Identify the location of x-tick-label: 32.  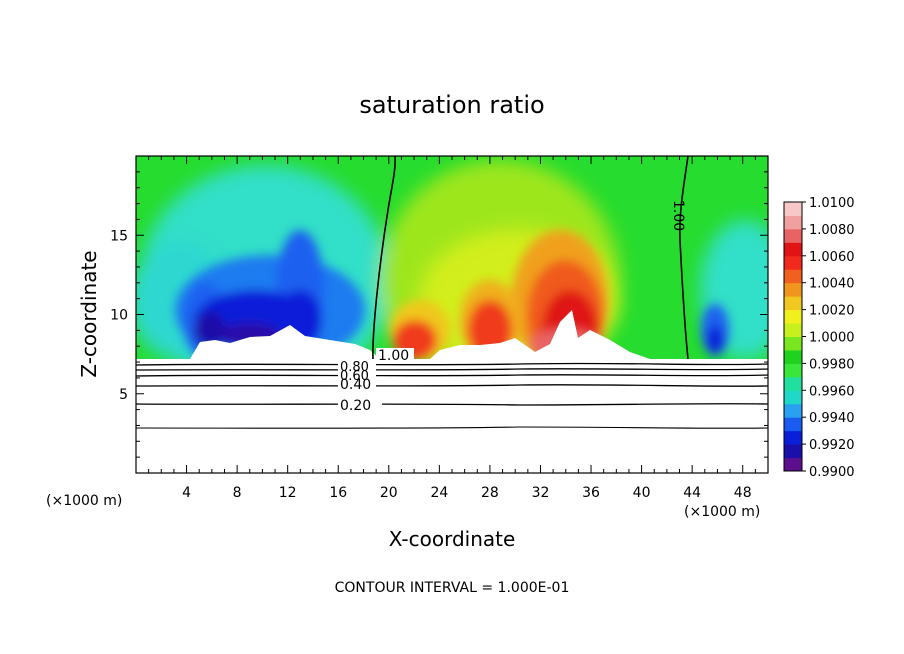
(541, 493).